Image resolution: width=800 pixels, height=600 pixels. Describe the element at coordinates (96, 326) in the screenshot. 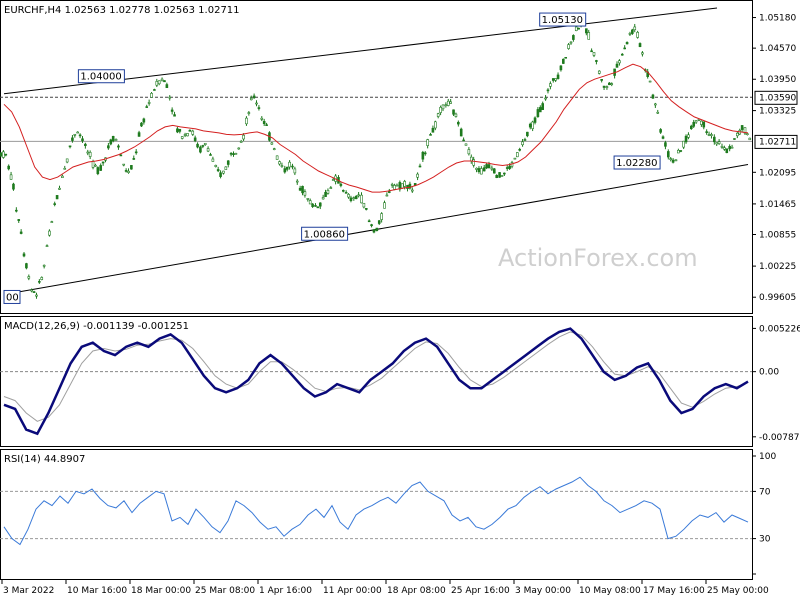

I see `macd-panel-title: MACD(12,26,9) -0.001139 -0.001251` at that location.